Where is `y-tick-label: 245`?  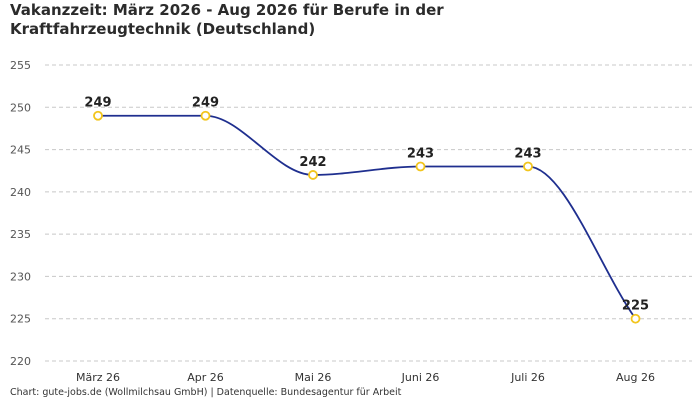 y-tick-label: 245 is located at coordinates (20, 150).